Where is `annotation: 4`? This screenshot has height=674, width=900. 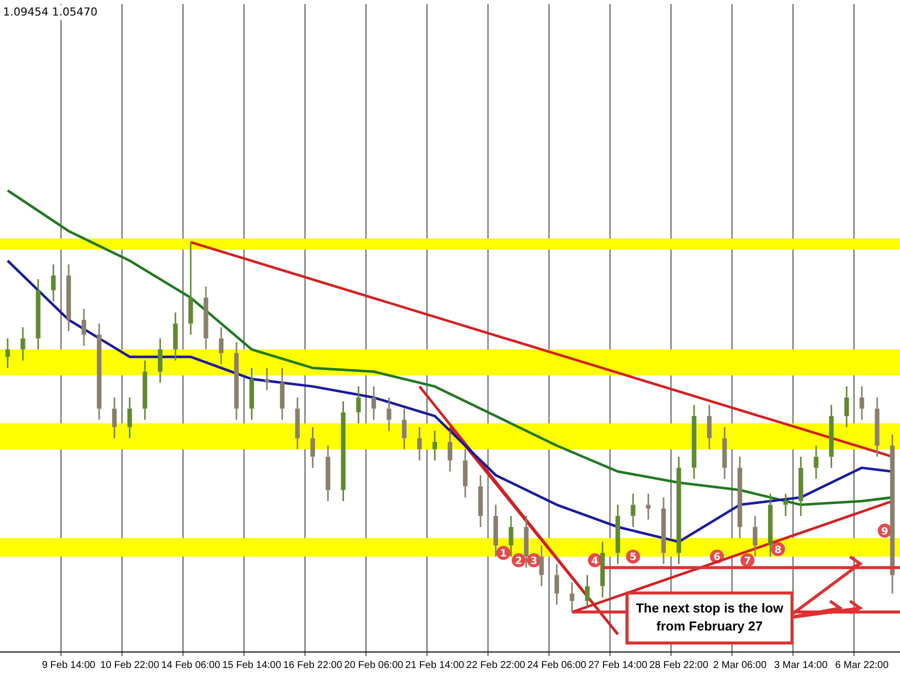 annotation: 4 is located at coordinates (594, 561).